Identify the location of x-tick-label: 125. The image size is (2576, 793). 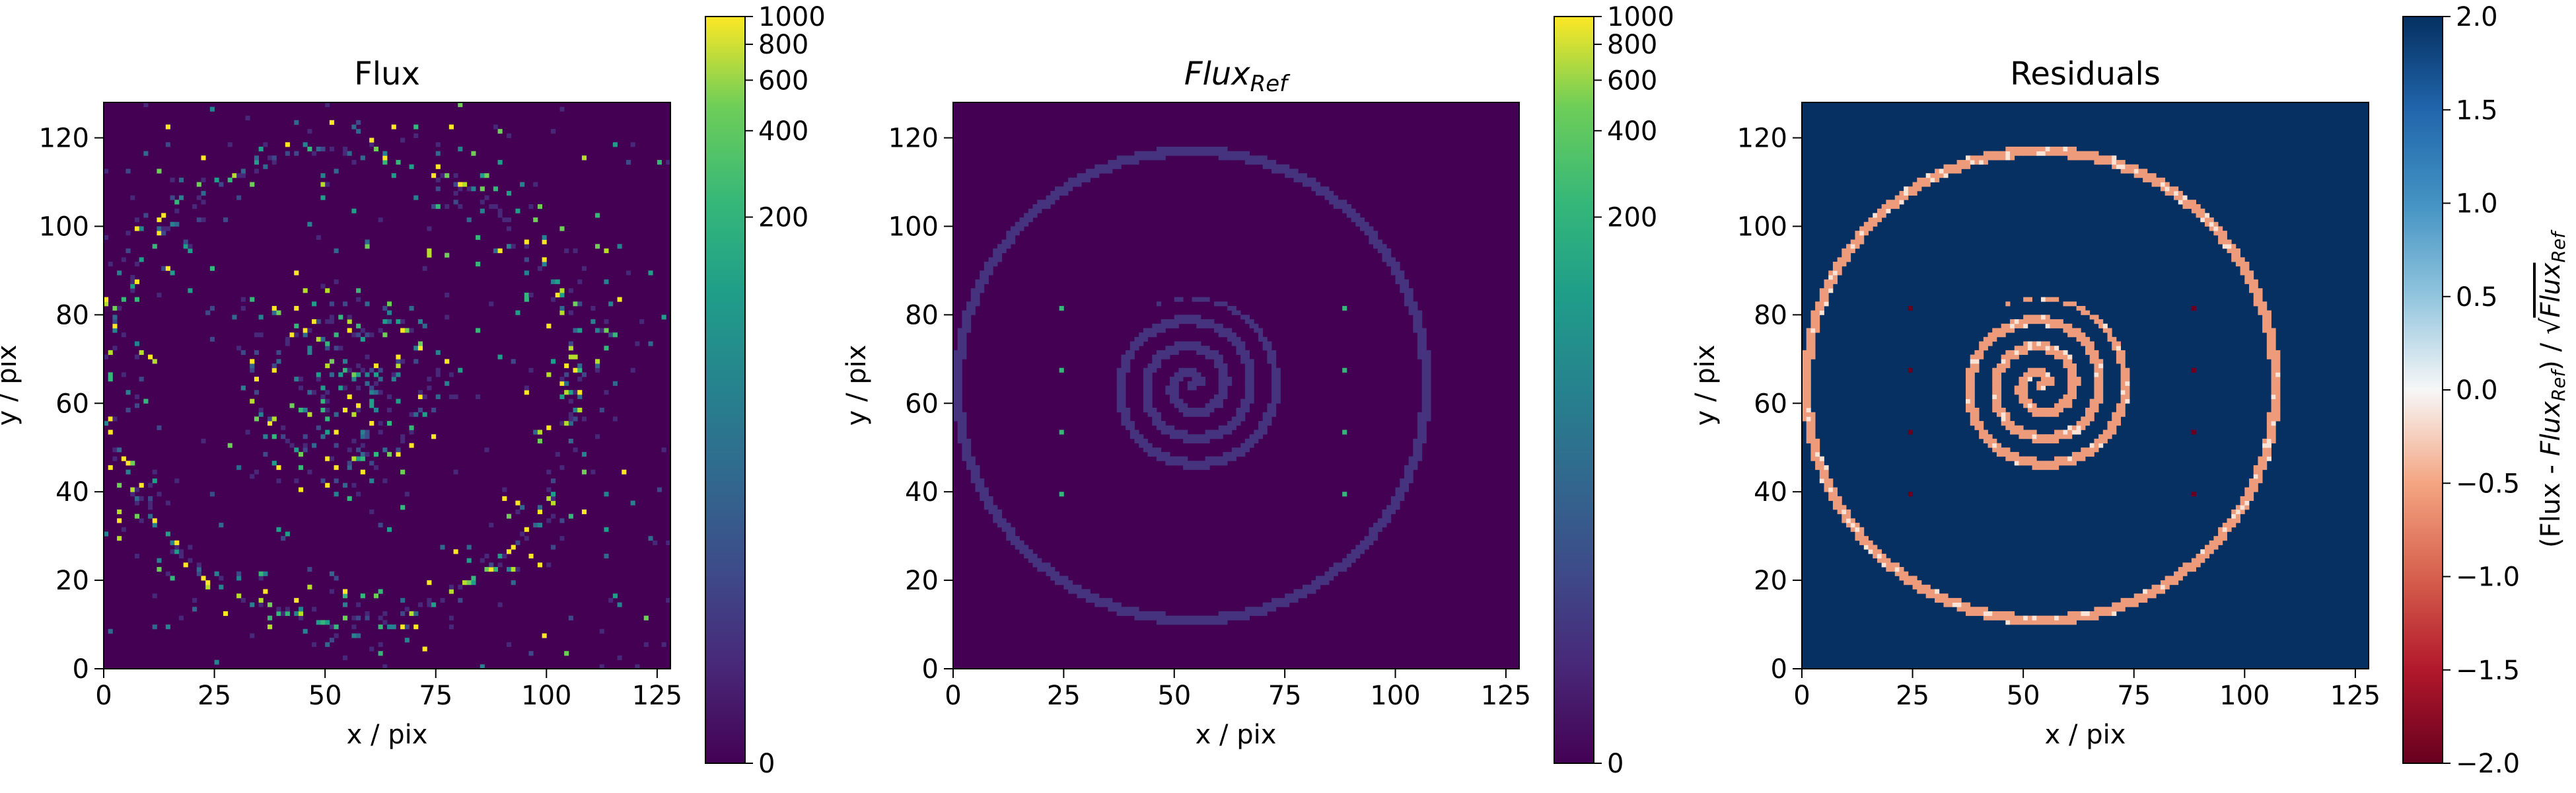
(2355, 696).